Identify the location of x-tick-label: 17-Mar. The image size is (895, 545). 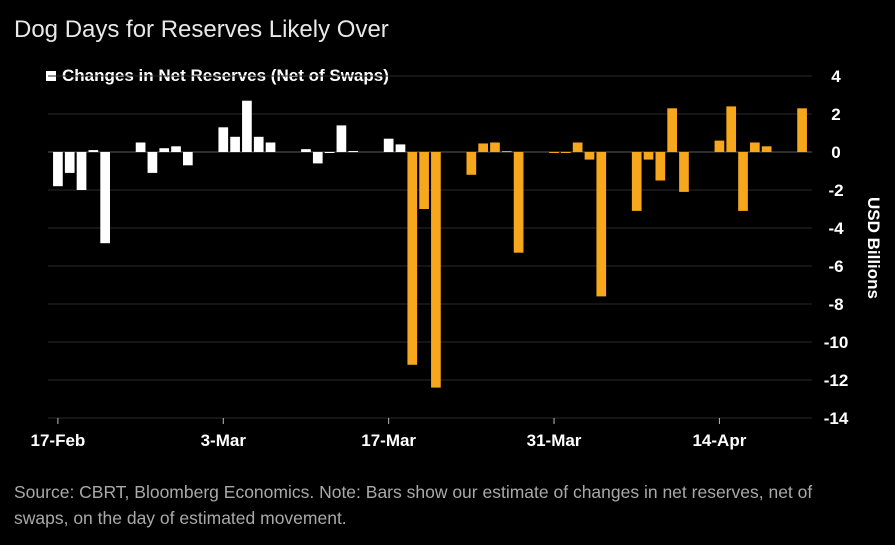
(388, 440).